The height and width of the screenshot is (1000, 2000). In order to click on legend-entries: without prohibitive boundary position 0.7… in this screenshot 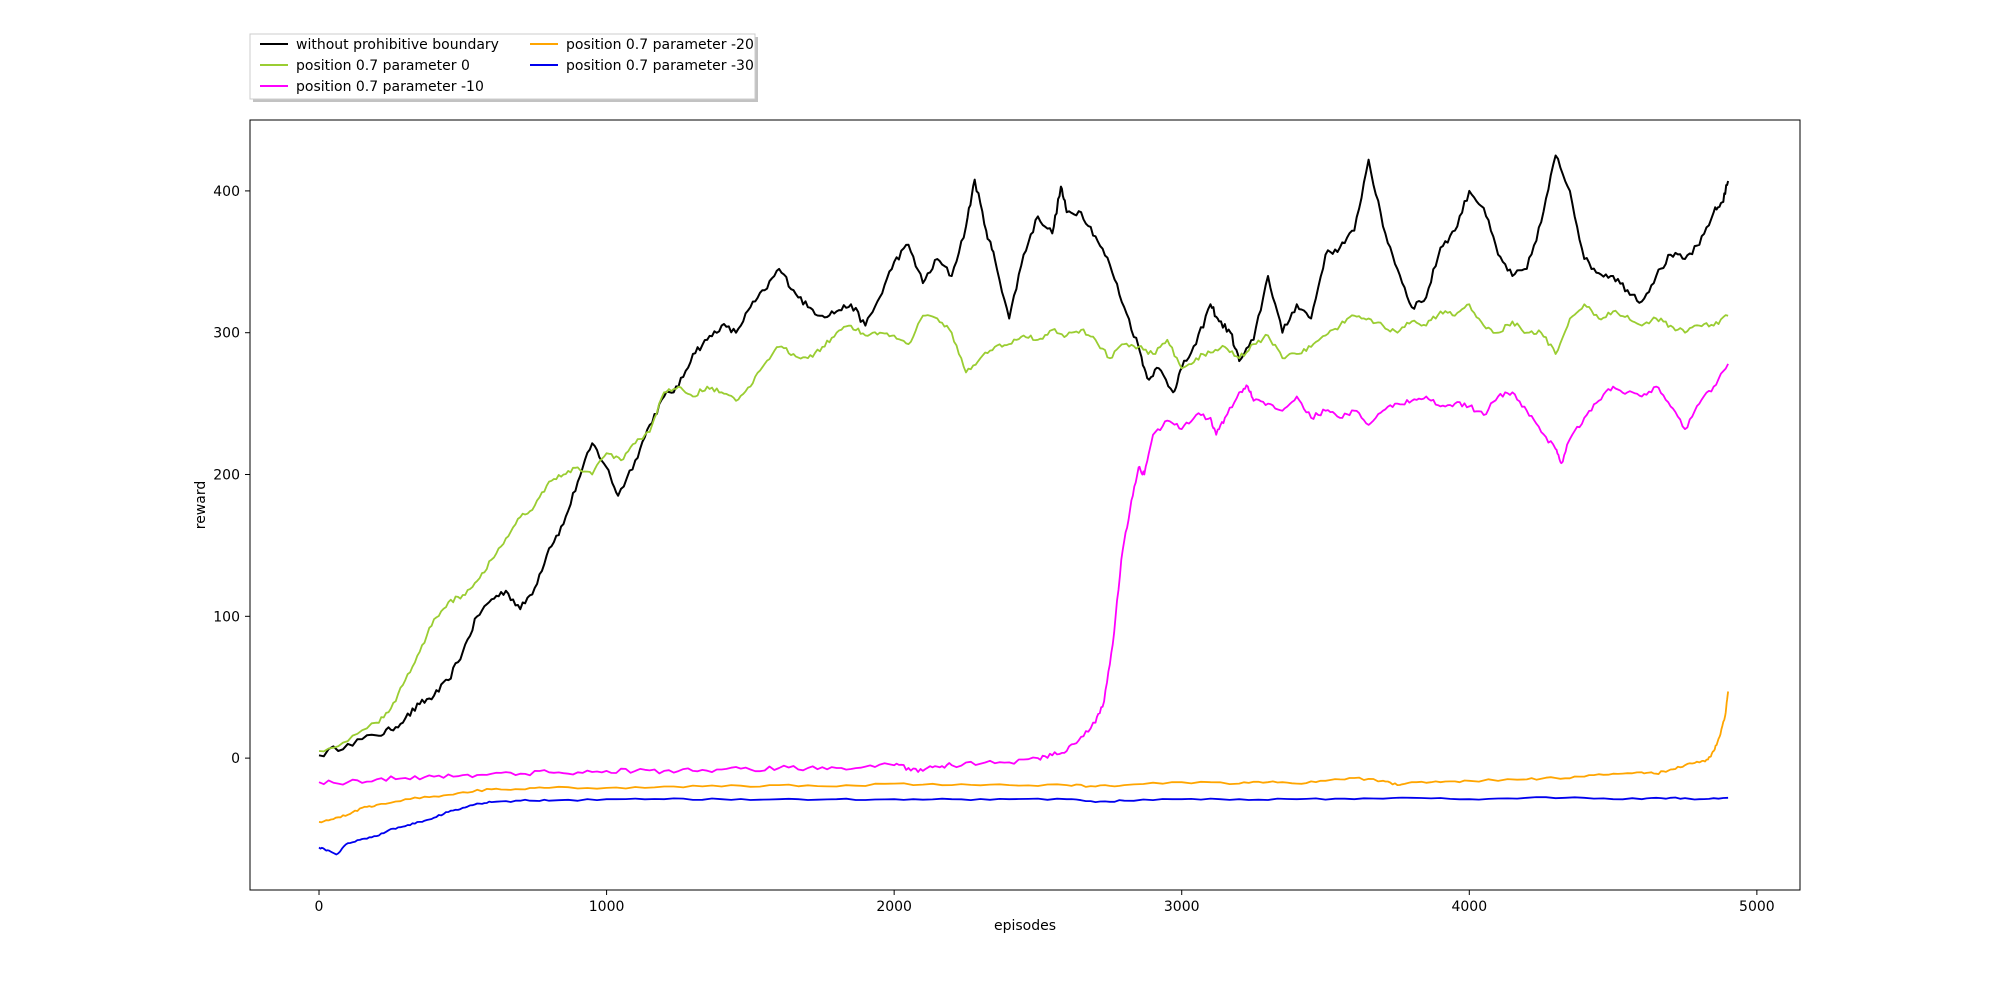, I will do `click(507, 66)`.